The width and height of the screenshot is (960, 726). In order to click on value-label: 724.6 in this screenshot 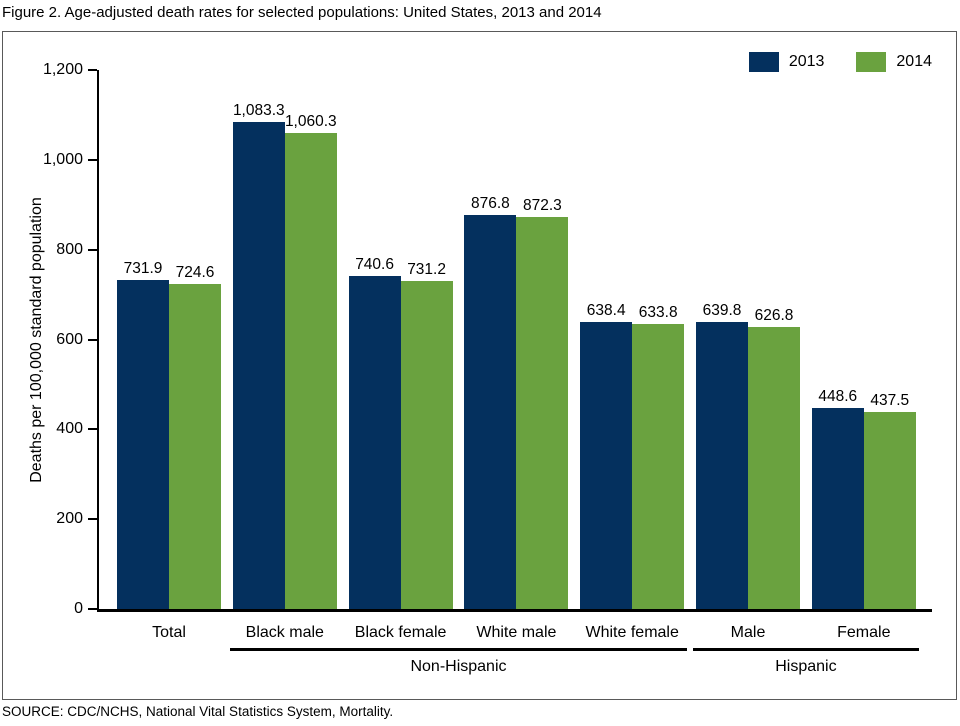, I will do `click(195, 272)`.